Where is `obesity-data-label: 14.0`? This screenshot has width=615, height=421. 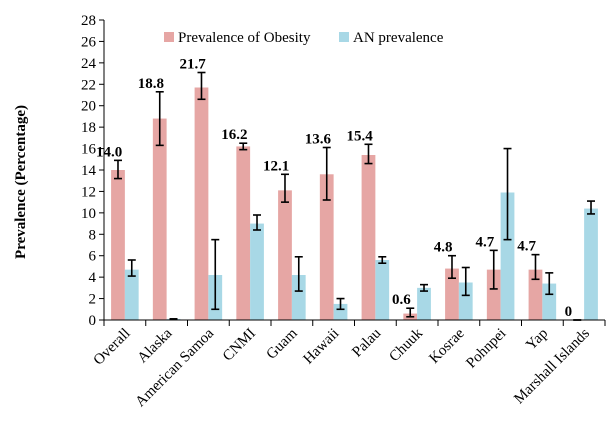
obesity-data-label: 14.0 is located at coordinates (109, 152).